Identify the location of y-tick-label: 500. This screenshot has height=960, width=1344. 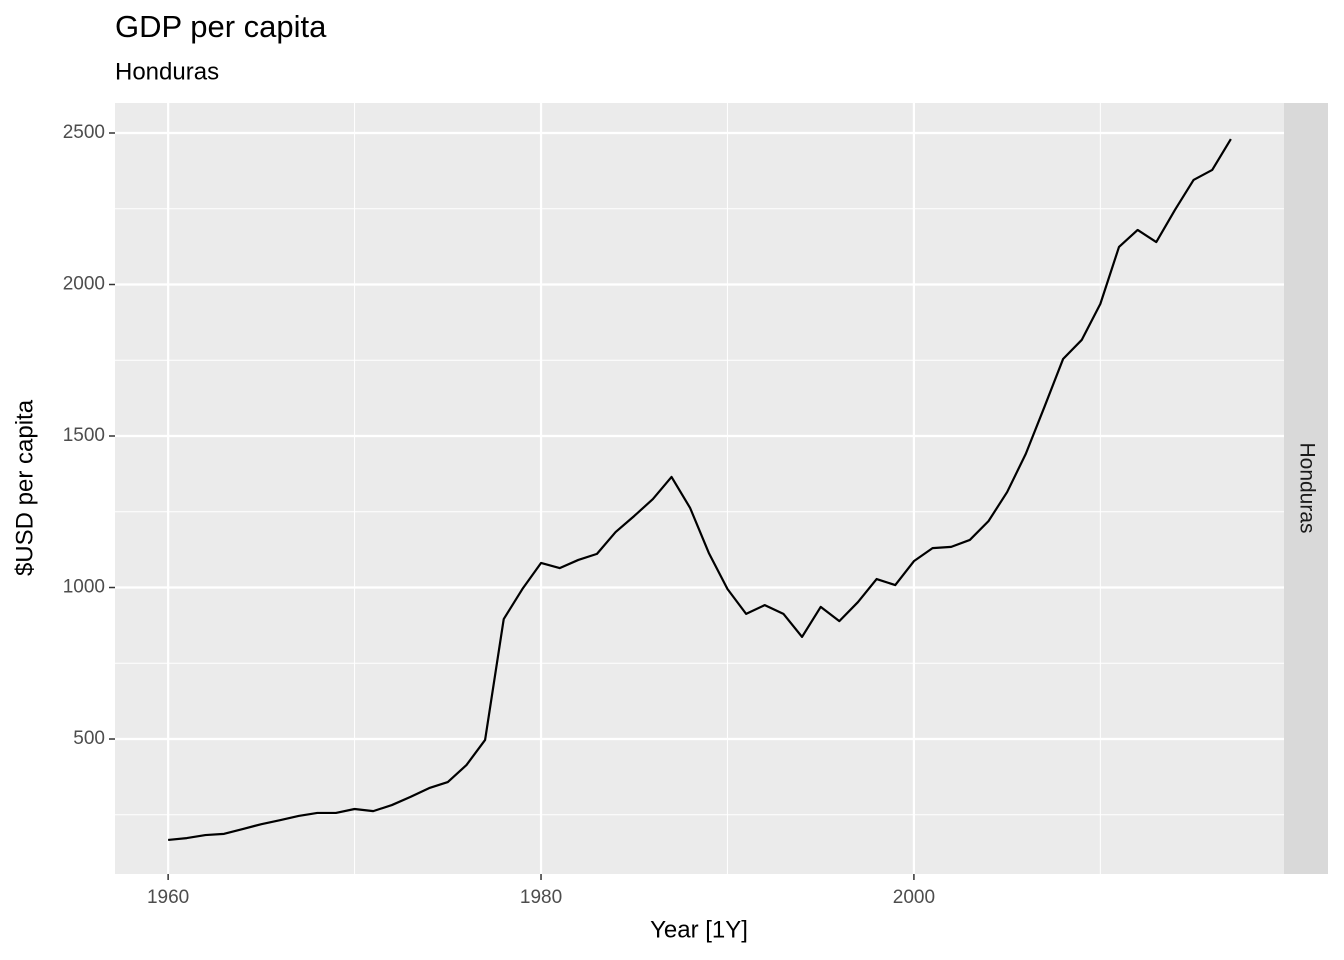
(89, 738).